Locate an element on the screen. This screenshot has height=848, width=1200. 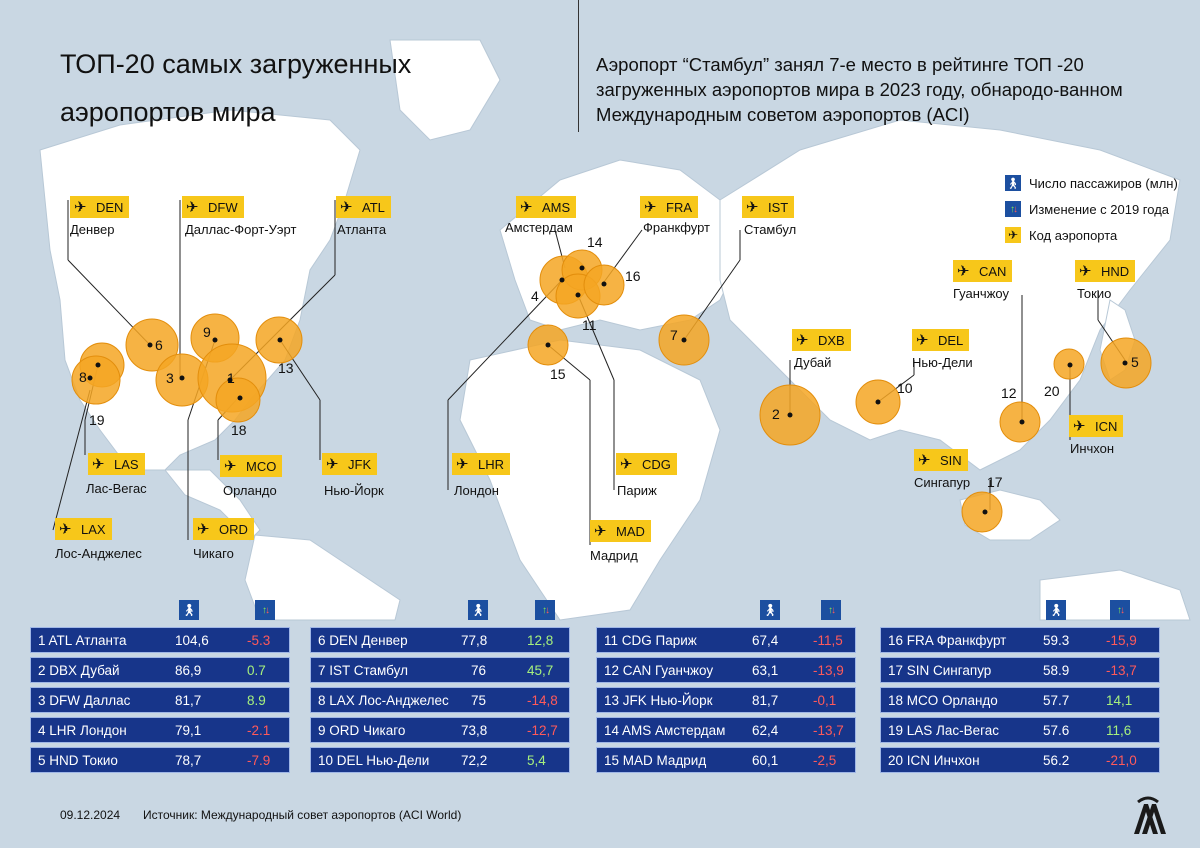
map-rank-20: 20 is located at coordinates (1052, 391).